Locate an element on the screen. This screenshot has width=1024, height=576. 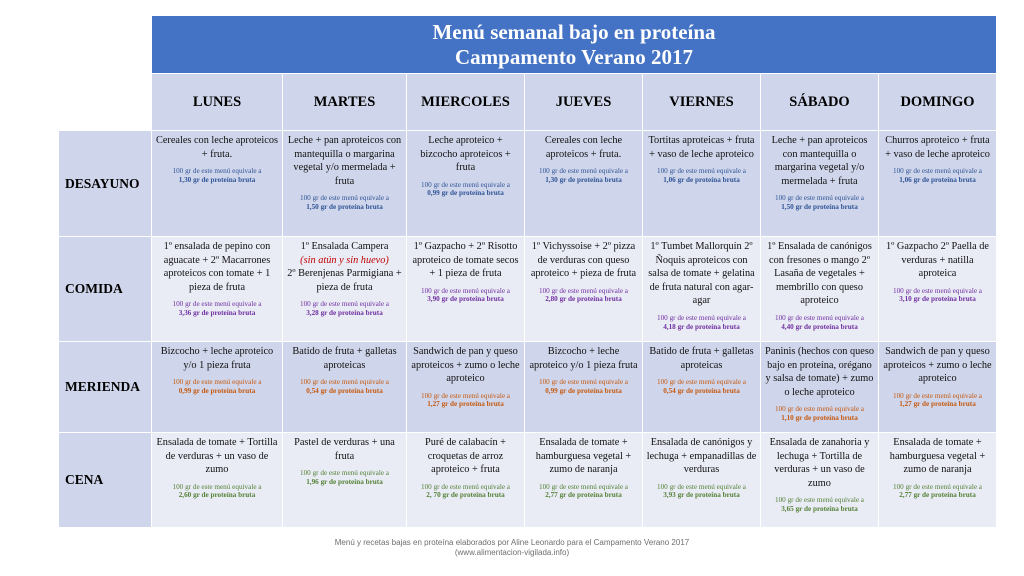
dish-description: Batido de fruta + galletas aproteicas is located at coordinates (344, 357).